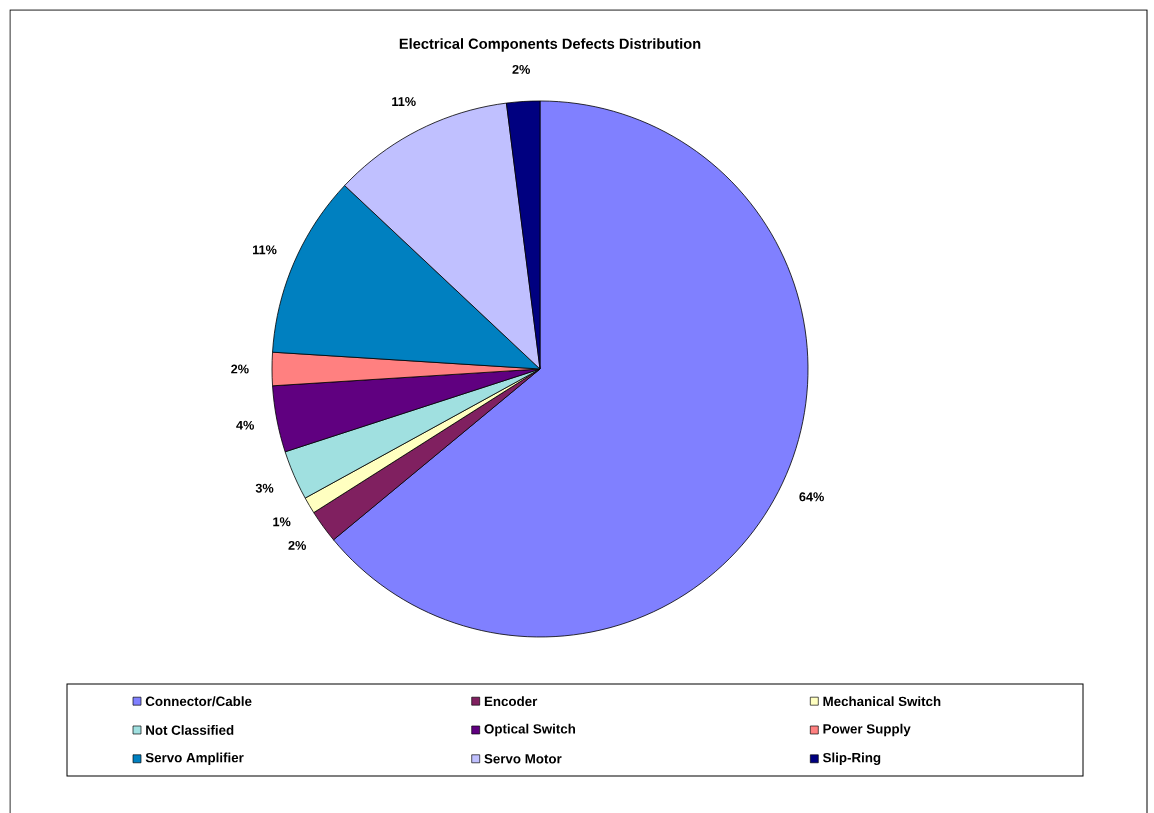 This screenshot has width=1154, height=813. Describe the element at coordinates (851, 759) in the screenshot. I see `legend-label: Slip-Ring` at that location.